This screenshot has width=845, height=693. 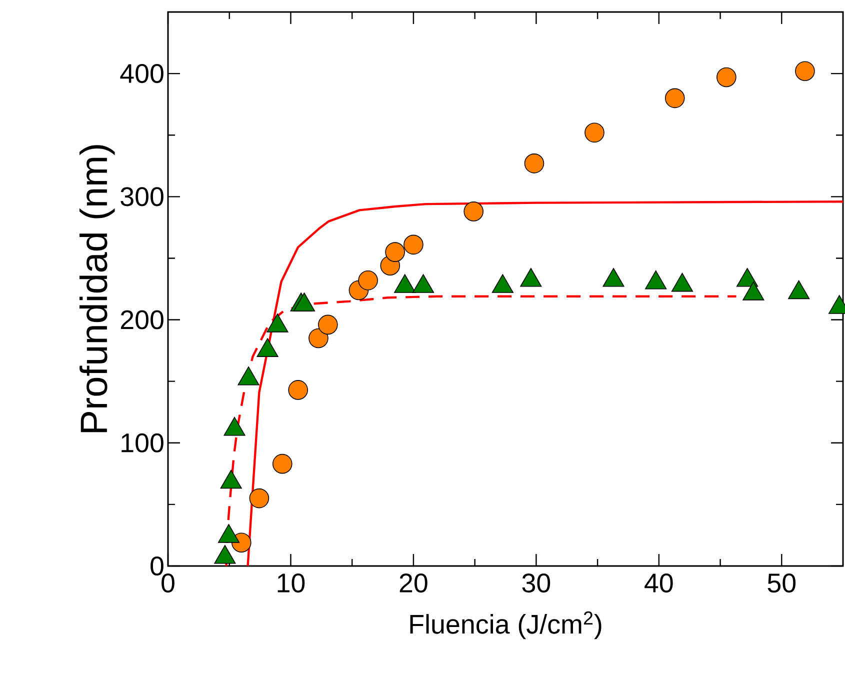 I want to click on x-tick-label: 30, so click(x=536, y=583).